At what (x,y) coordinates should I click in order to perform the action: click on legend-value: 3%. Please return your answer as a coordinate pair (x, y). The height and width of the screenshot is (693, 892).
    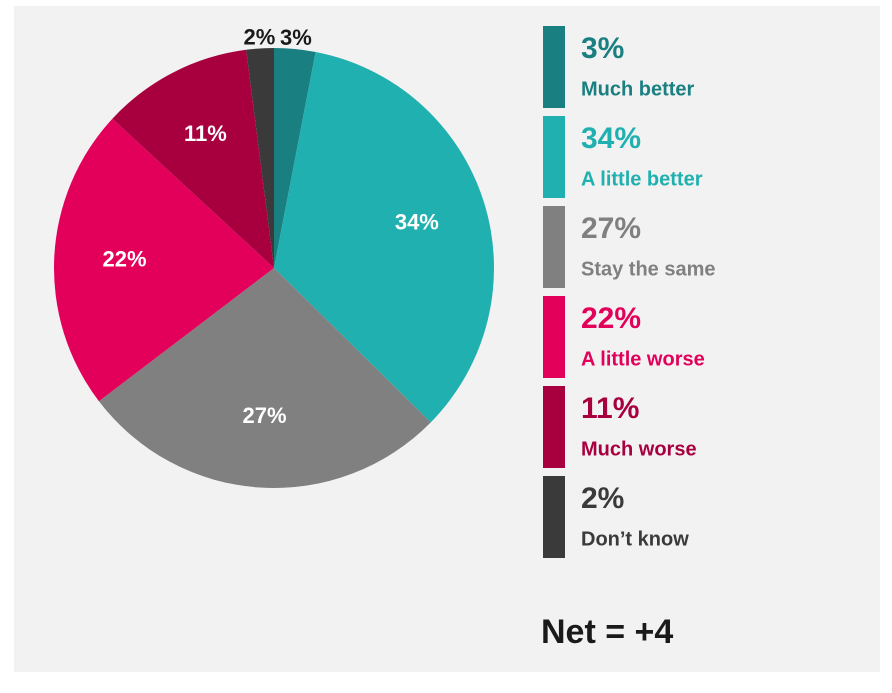
    Looking at the image, I should click on (602, 48).